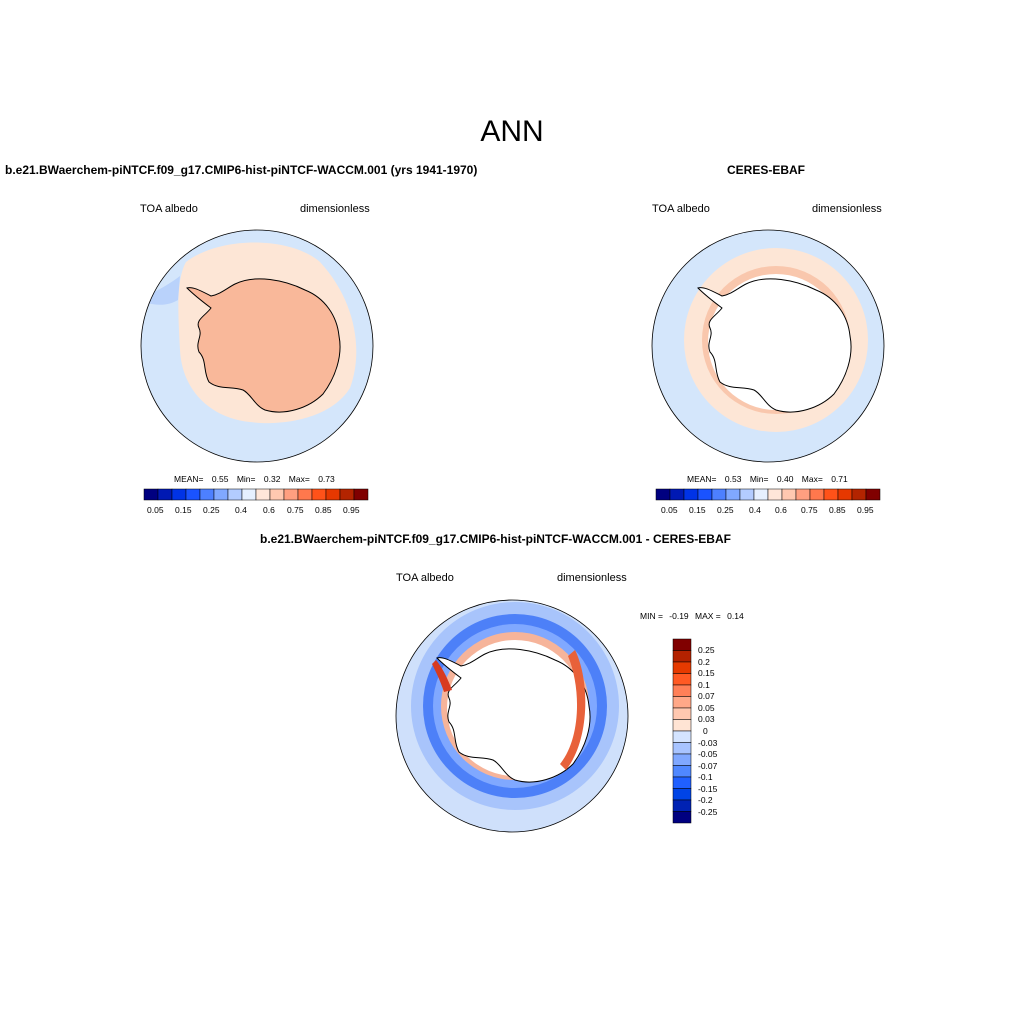 This screenshot has height=1024, width=1024. I want to click on diff-max-label: MAX =, so click(708, 616).